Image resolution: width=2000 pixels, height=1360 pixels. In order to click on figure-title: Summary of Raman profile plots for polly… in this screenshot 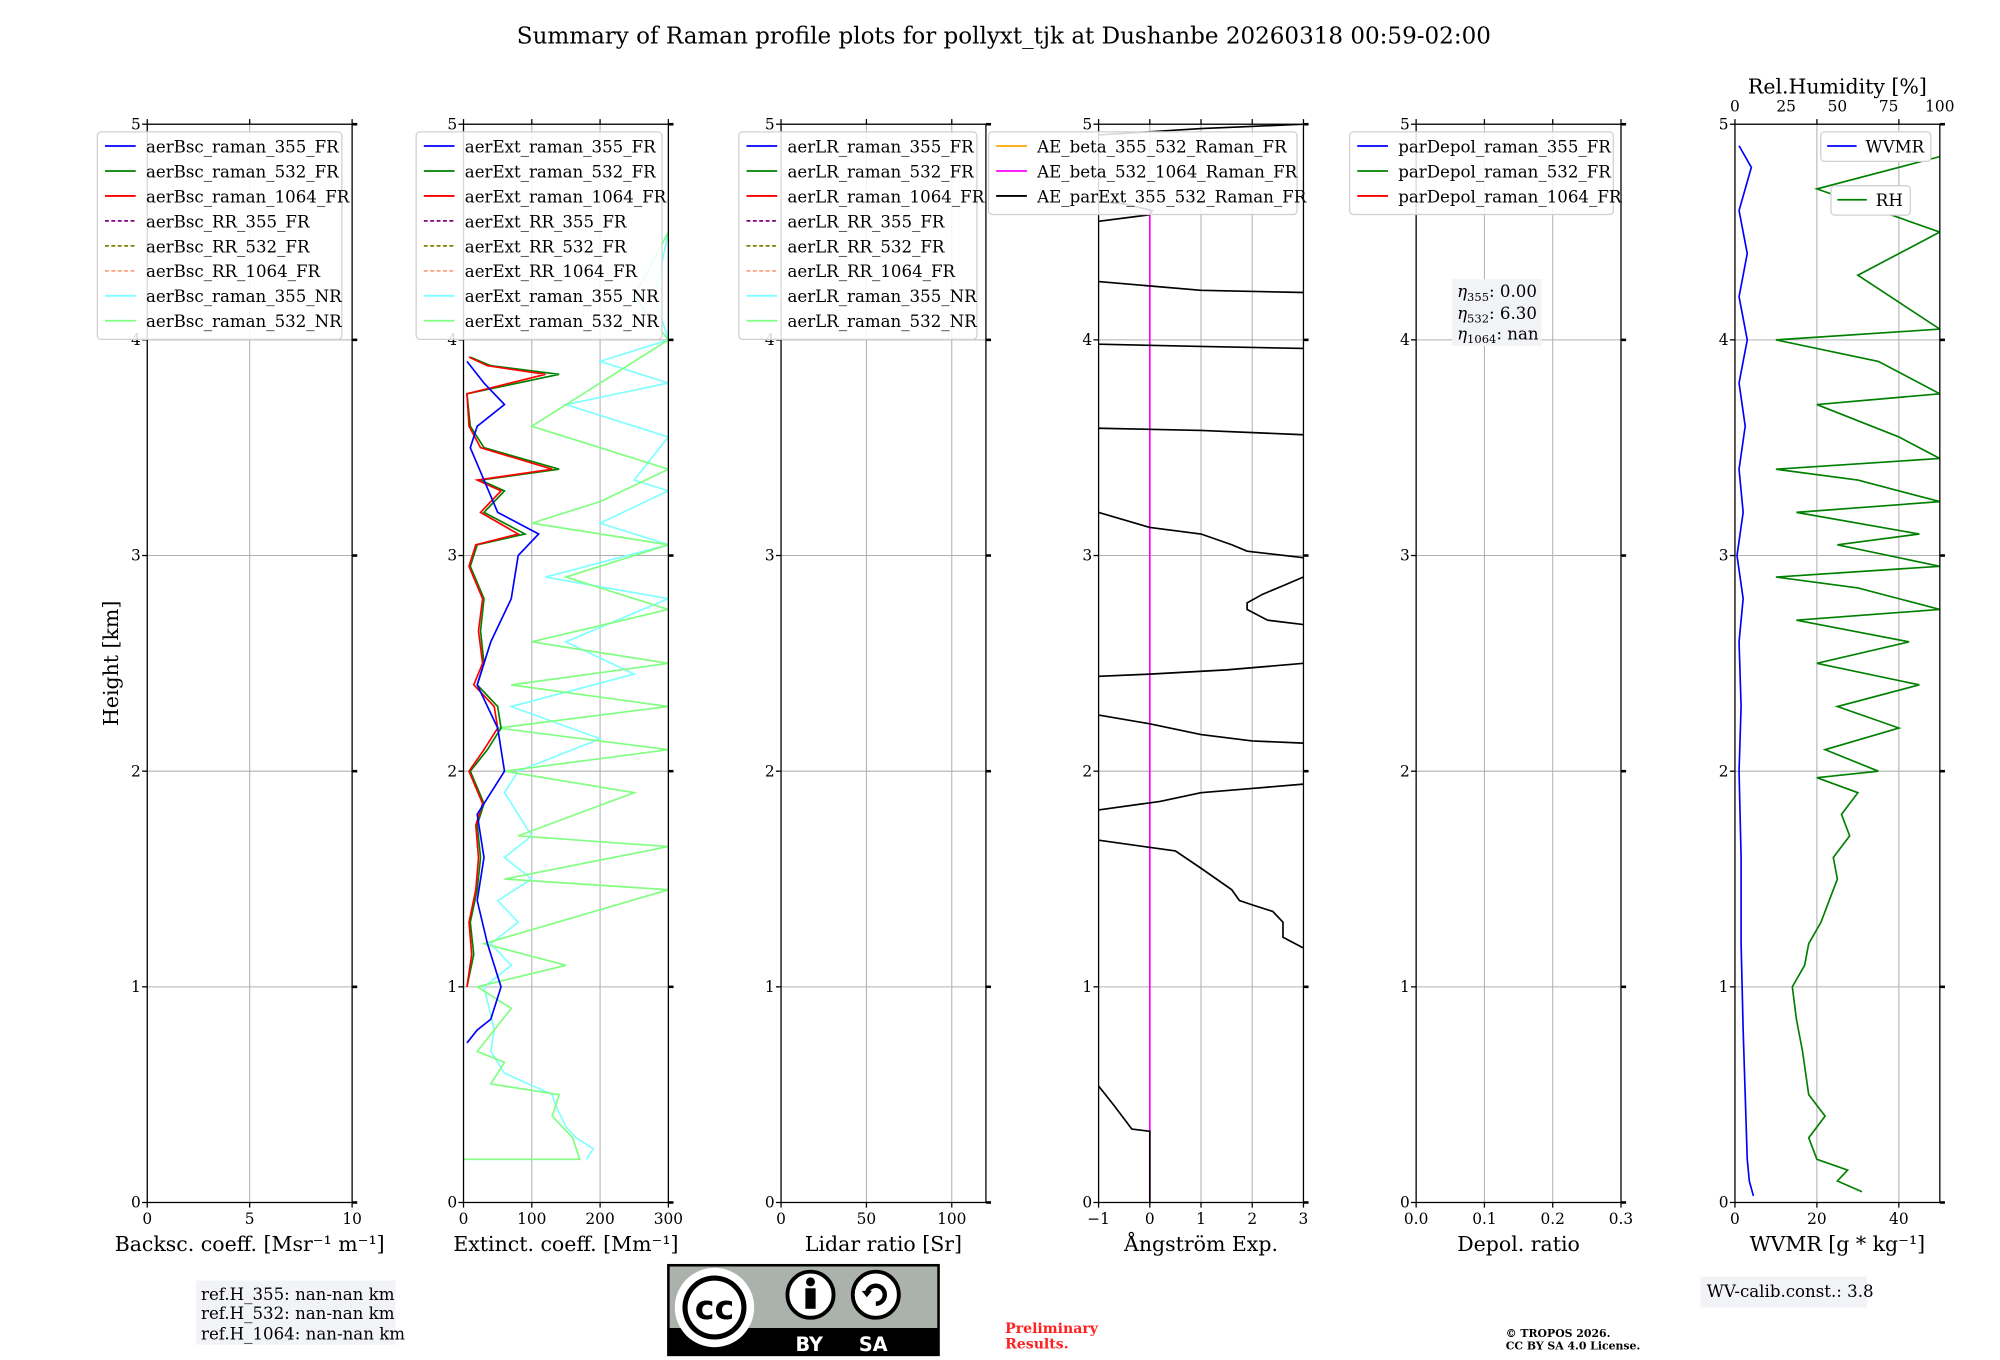, I will do `click(1004, 37)`.